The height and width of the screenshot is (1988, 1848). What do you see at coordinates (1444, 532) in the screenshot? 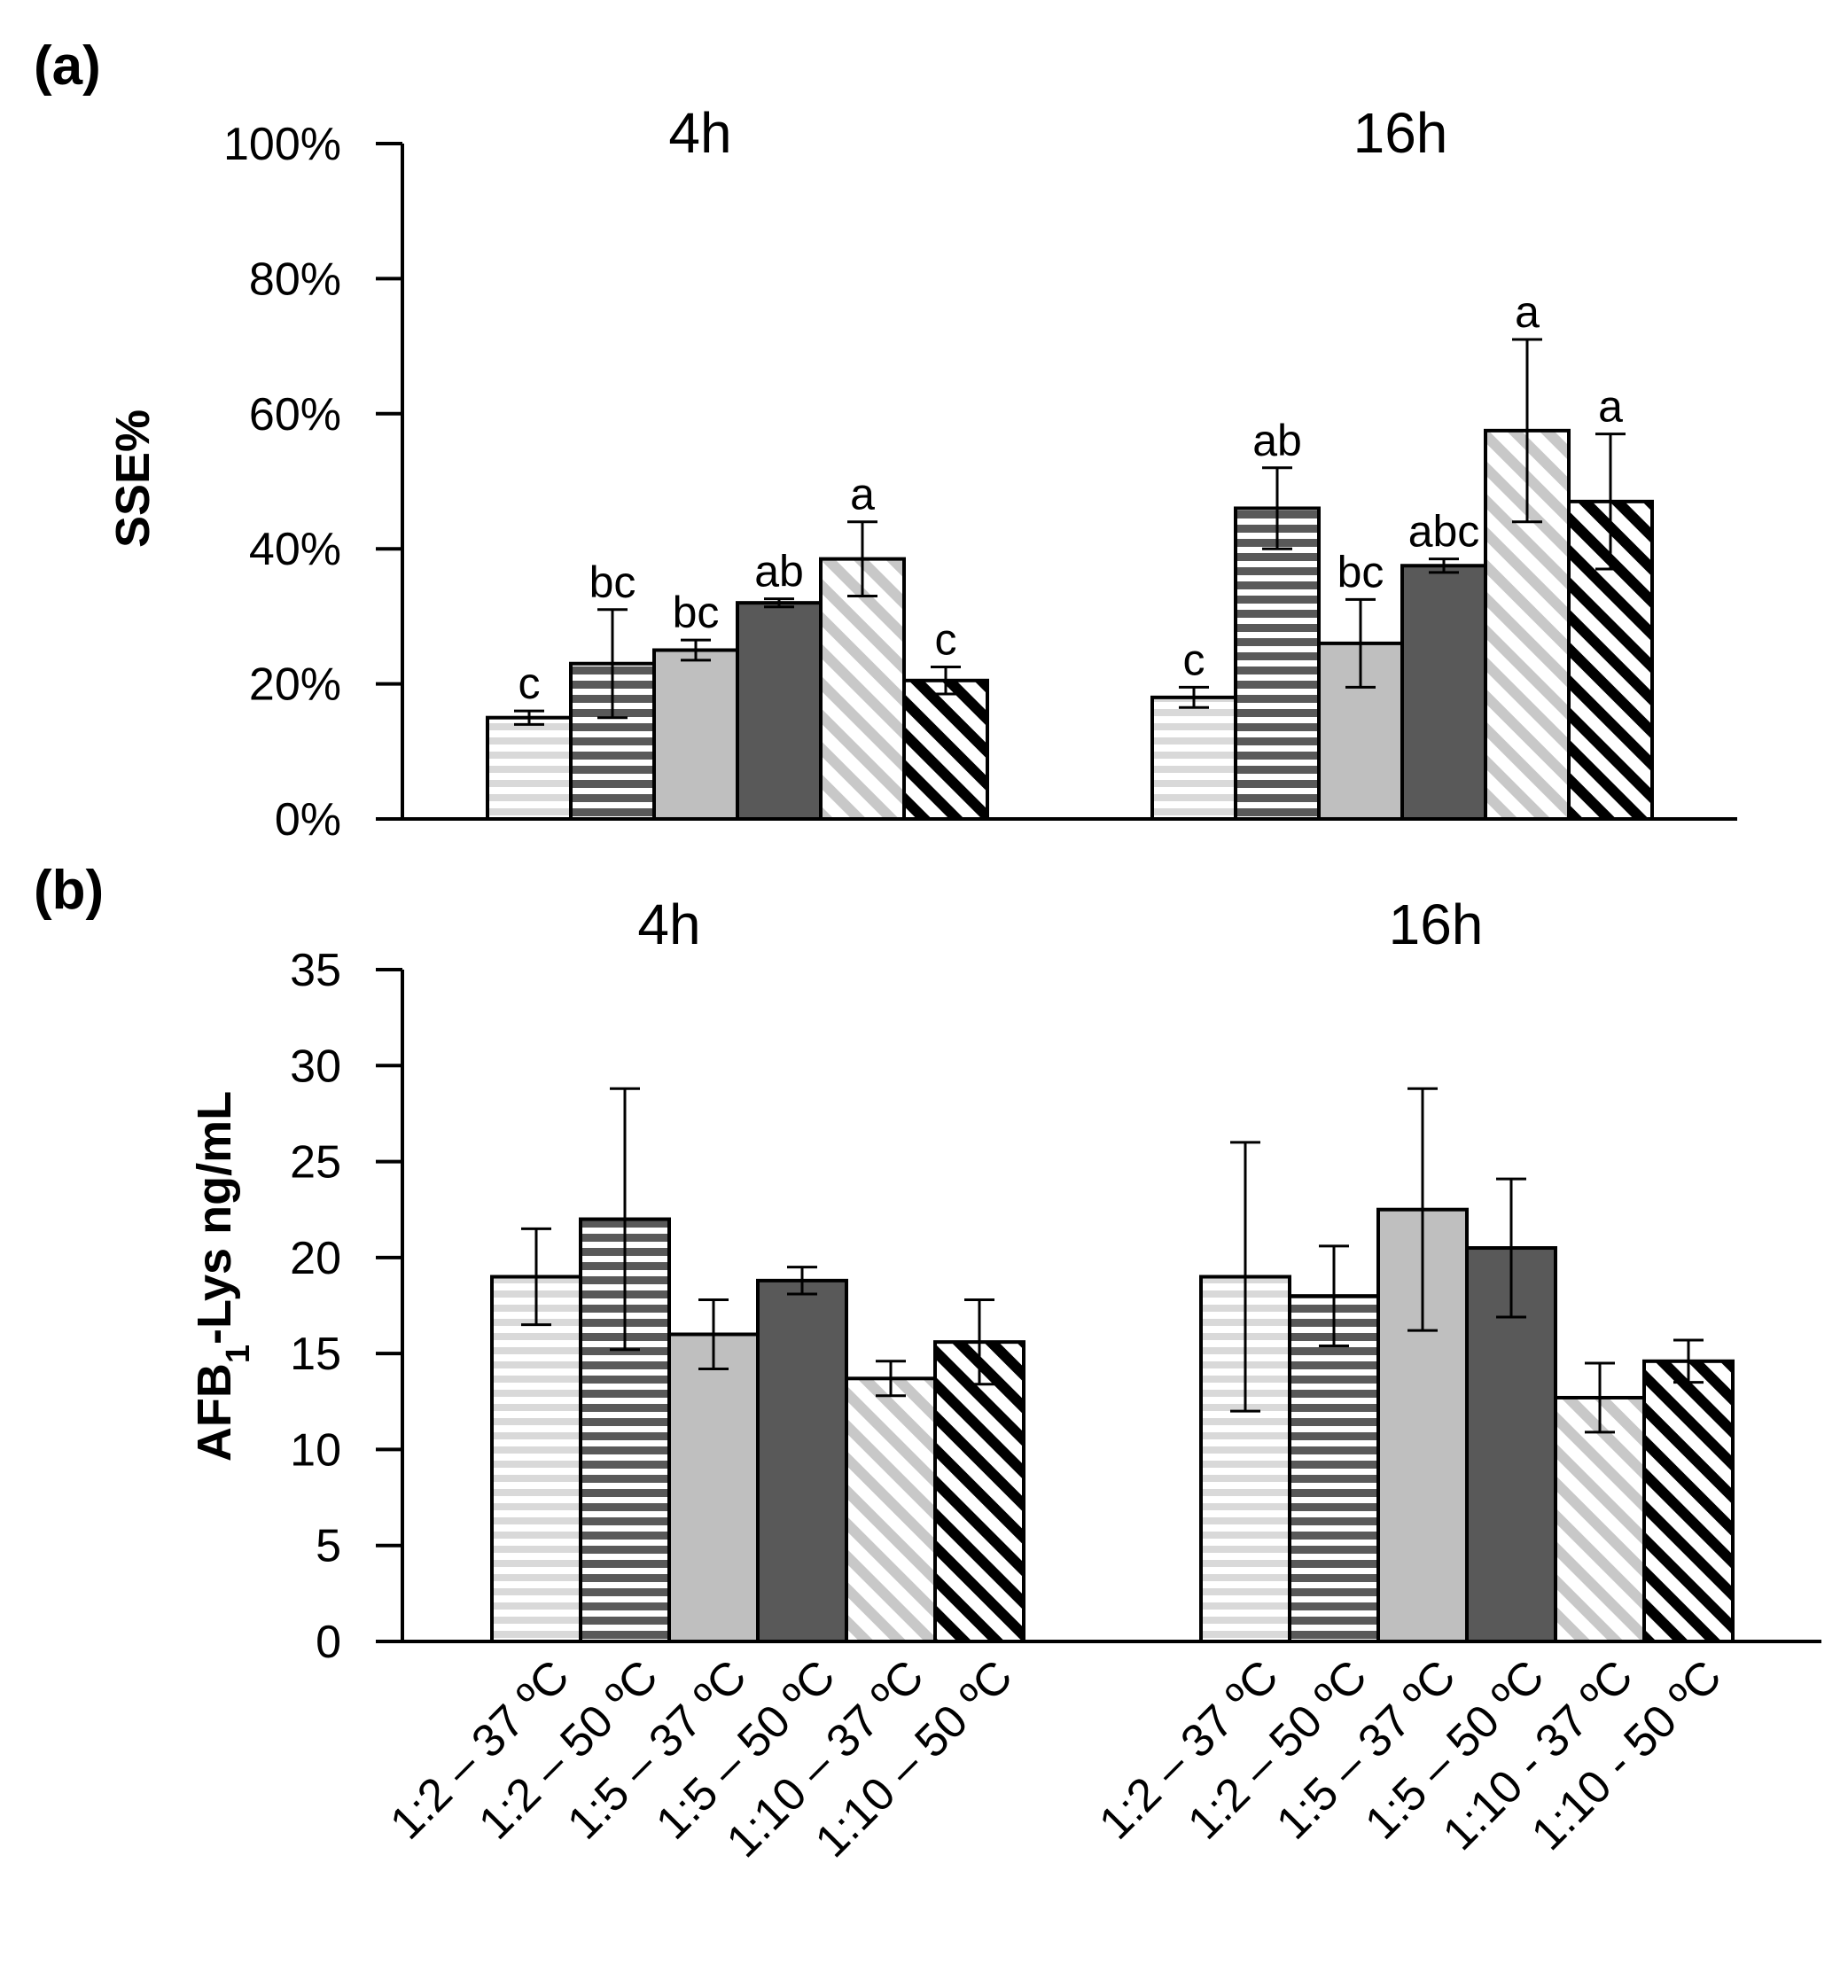
I see `a-significance-letter: abc` at bounding box center [1444, 532].